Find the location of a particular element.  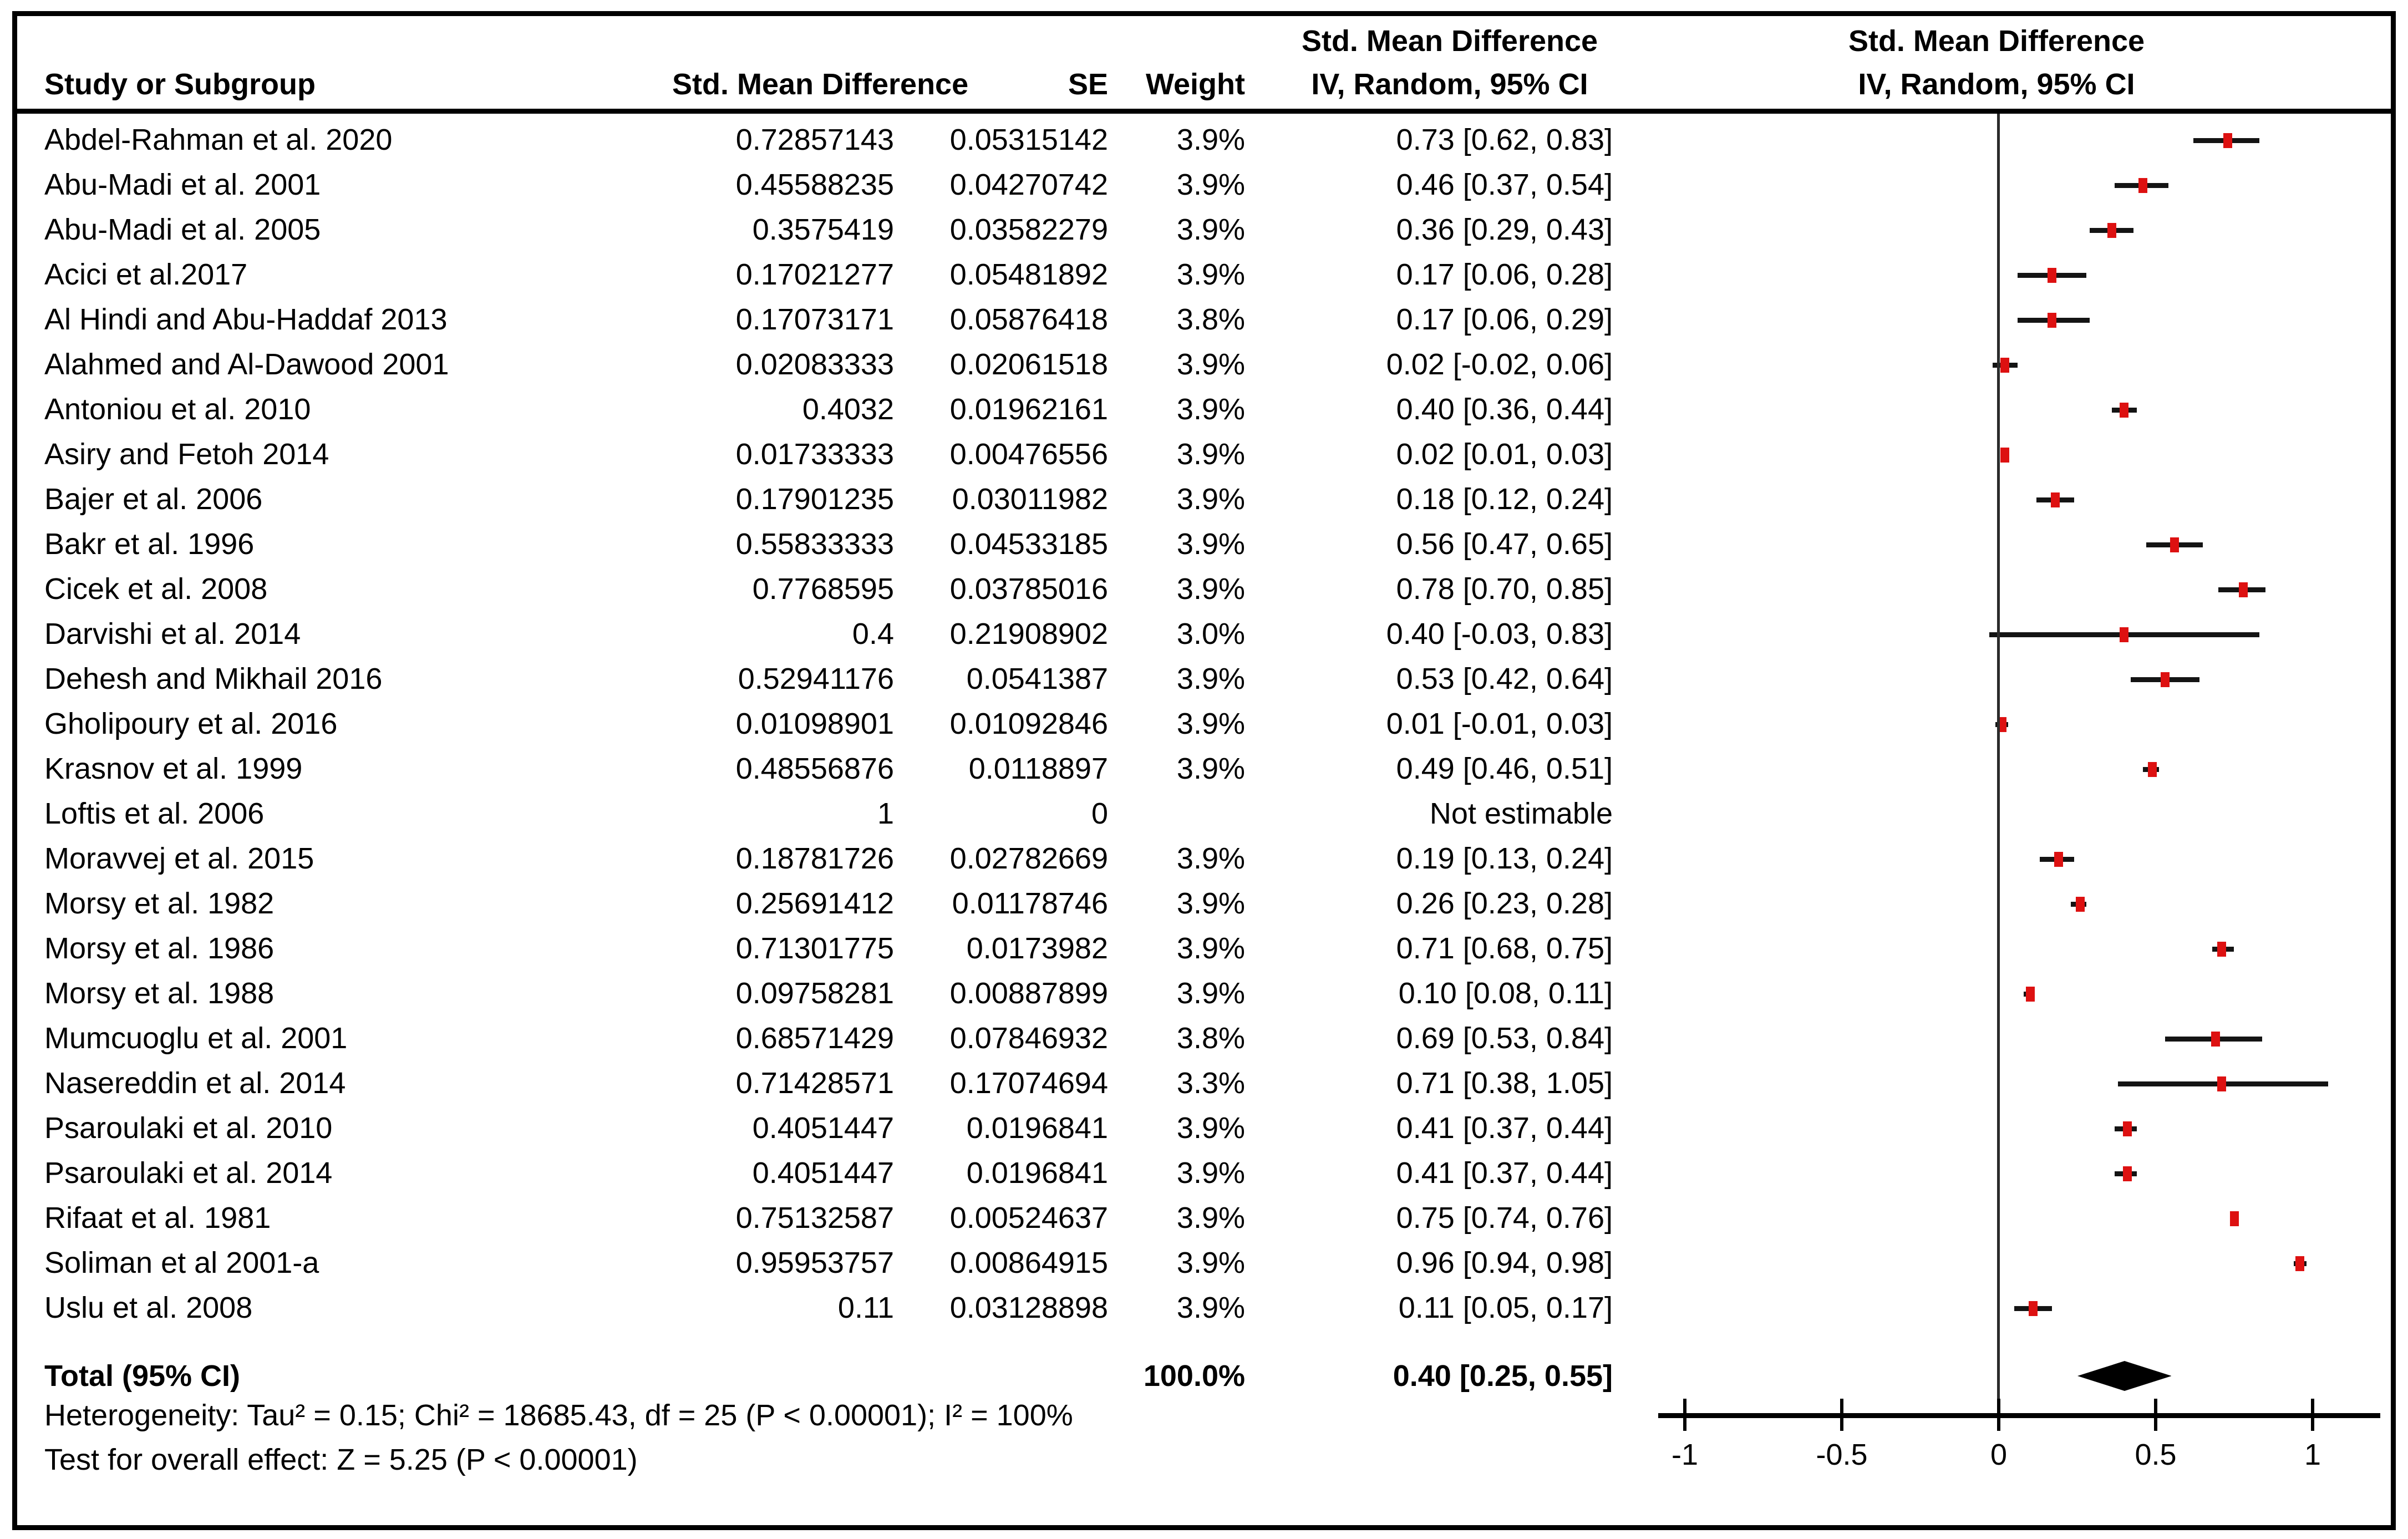

se-cell: 0.0173982 is located at coordinates (1037, 948).